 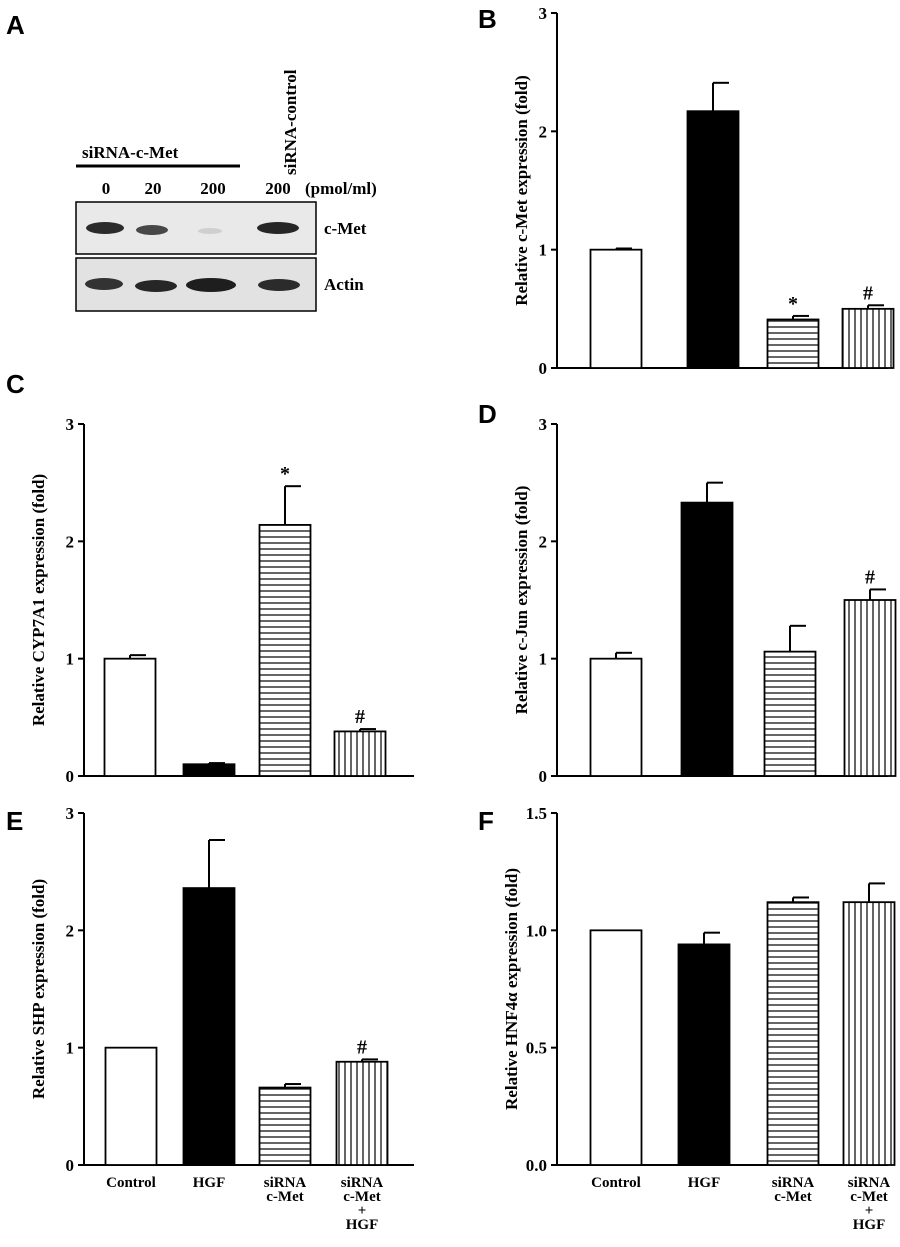 I want to click on y-axis-label: Relative CYP7A1 expression (fold), so click(x=38, y=600).